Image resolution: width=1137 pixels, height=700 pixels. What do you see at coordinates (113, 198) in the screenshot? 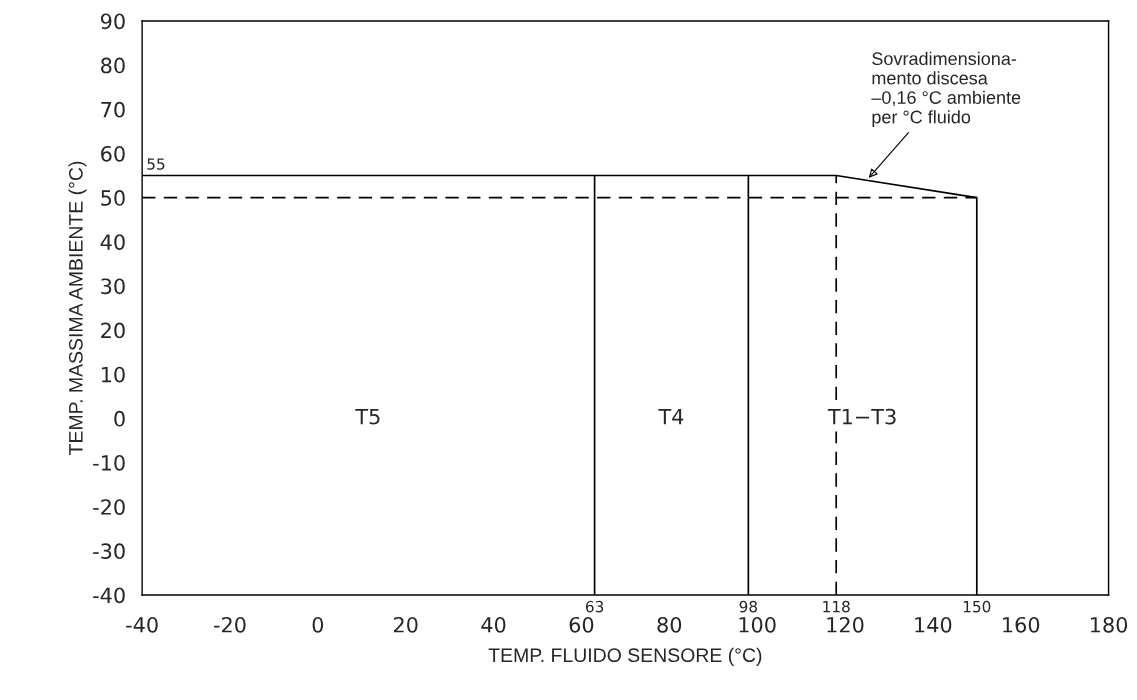
I see `y-tick-label: 50` at bounding box center [113, 198].